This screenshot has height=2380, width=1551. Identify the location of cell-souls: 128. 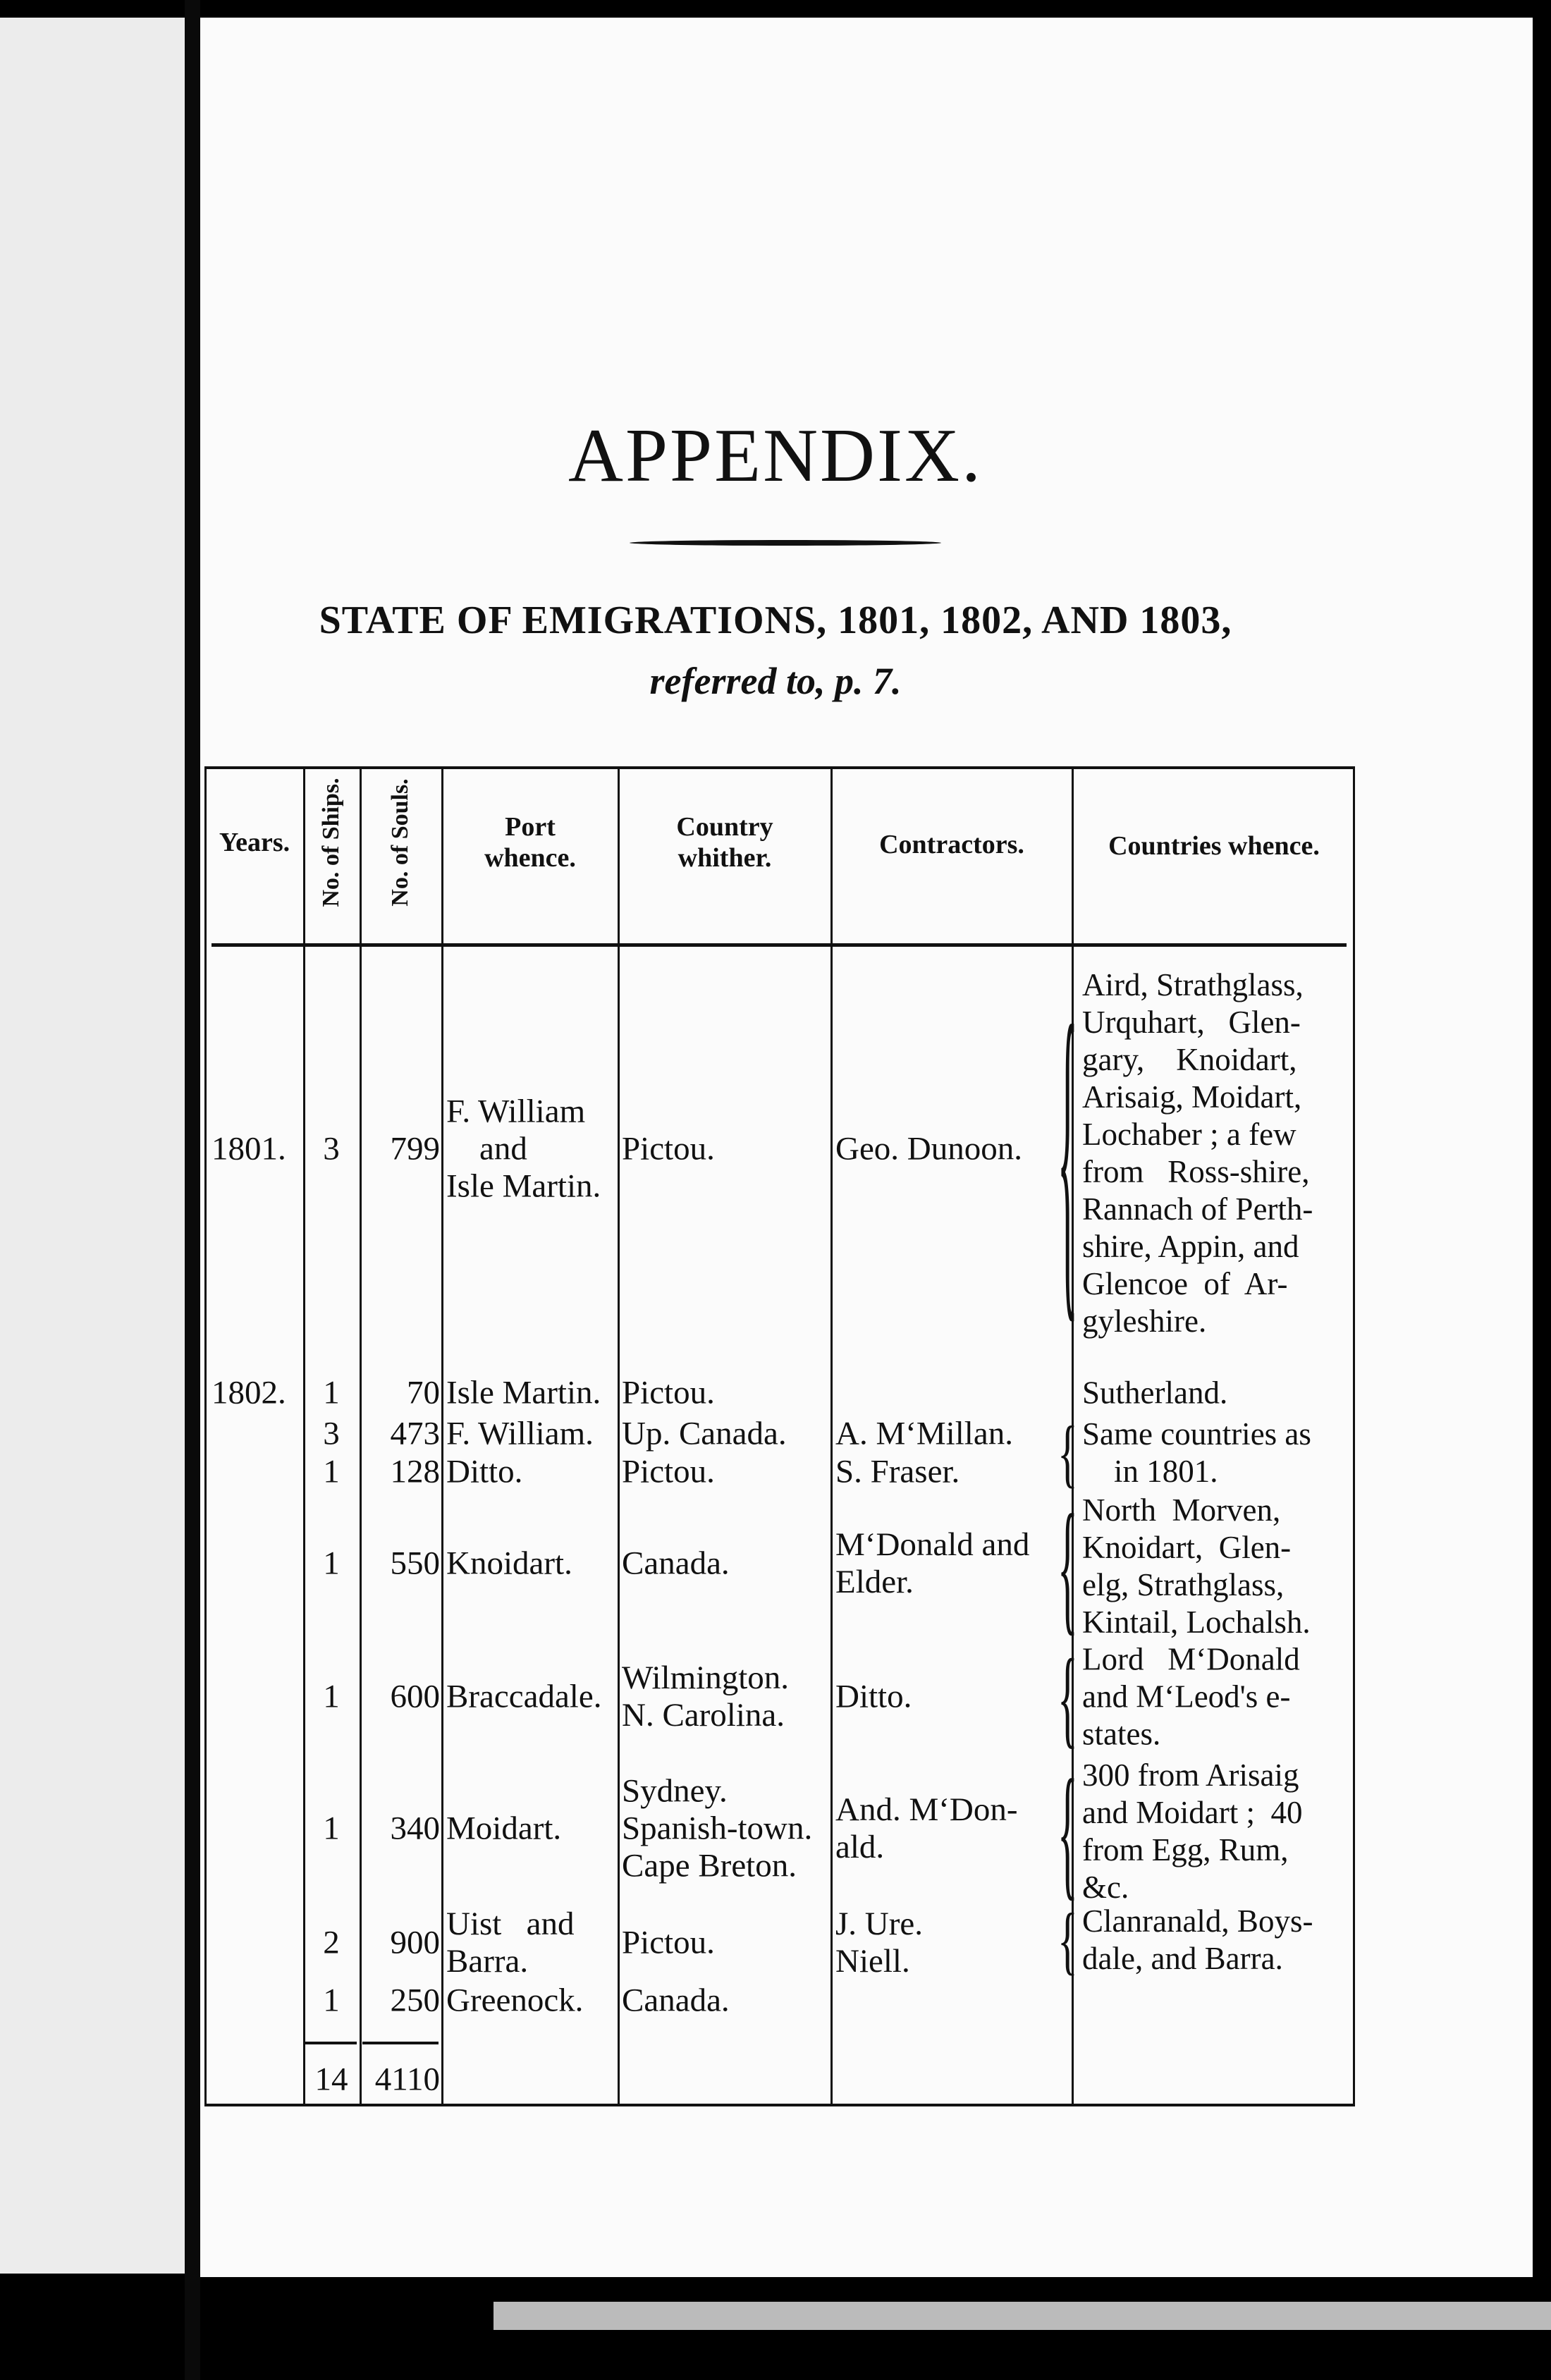
(415, 1472).